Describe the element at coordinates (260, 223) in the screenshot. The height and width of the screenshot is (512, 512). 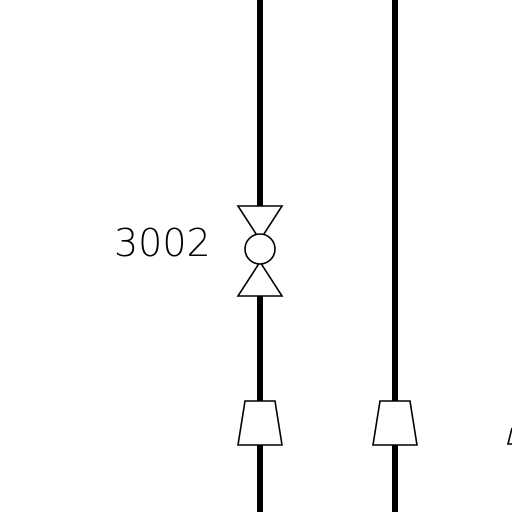
I see `valve-upper-triangle` at that location.